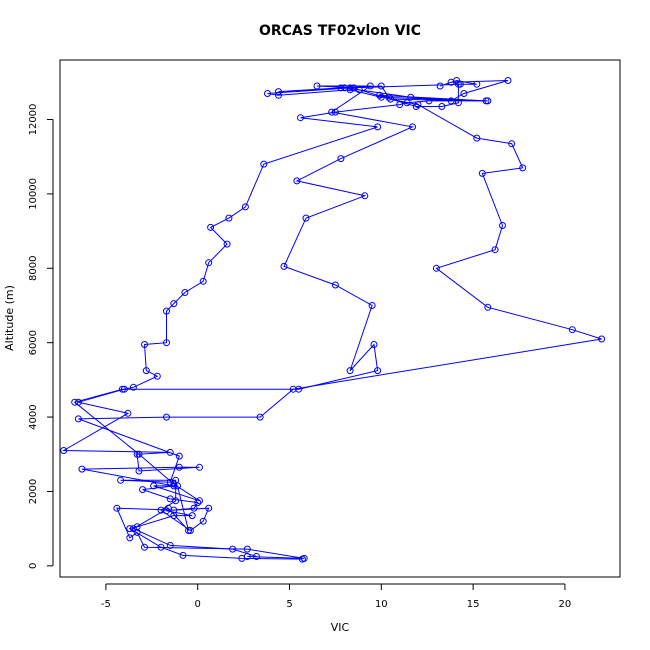 The height and width of the screenshot is (650, 650). Describe the element at coordinates (381, 604) in the screenshot. I see `x-tick-label: 10` at that location.